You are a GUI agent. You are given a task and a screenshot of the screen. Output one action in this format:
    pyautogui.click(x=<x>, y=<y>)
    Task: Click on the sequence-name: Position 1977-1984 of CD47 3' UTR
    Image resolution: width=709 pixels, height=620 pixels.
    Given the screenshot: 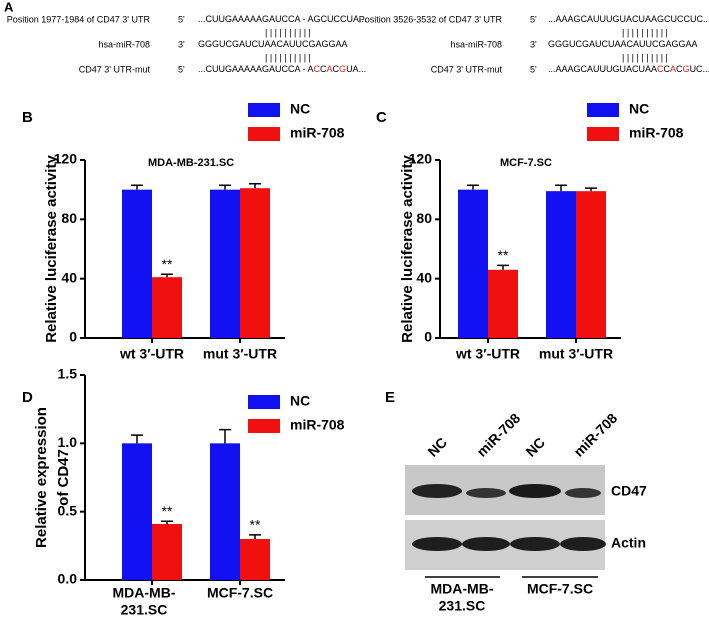 What is the action you would take?
    pyautogui.click(x=79, y=19)
    